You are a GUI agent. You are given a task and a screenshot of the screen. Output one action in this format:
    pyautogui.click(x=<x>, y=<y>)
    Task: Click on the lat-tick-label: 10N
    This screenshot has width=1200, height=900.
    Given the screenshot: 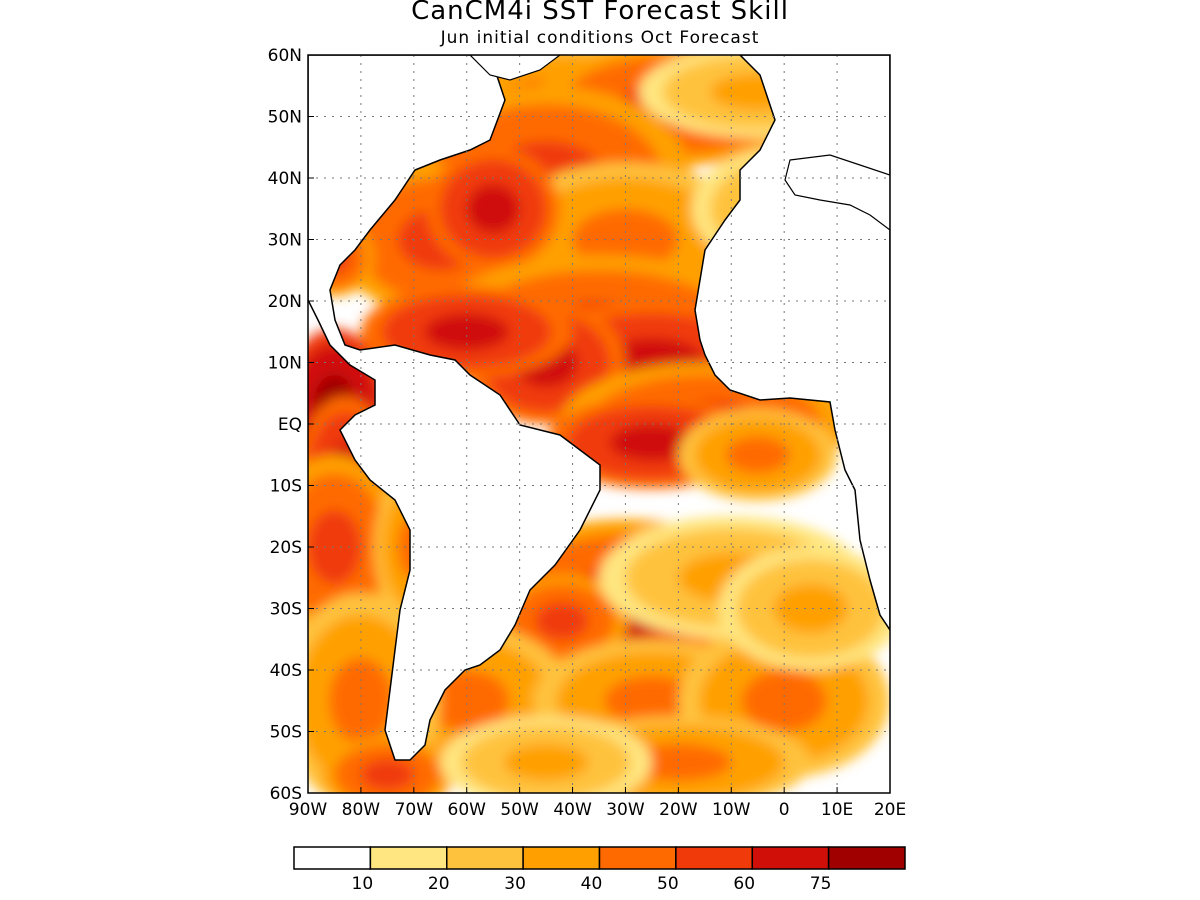 What is the action you would take?
    pyautogui.click(x=285, y=364)
    